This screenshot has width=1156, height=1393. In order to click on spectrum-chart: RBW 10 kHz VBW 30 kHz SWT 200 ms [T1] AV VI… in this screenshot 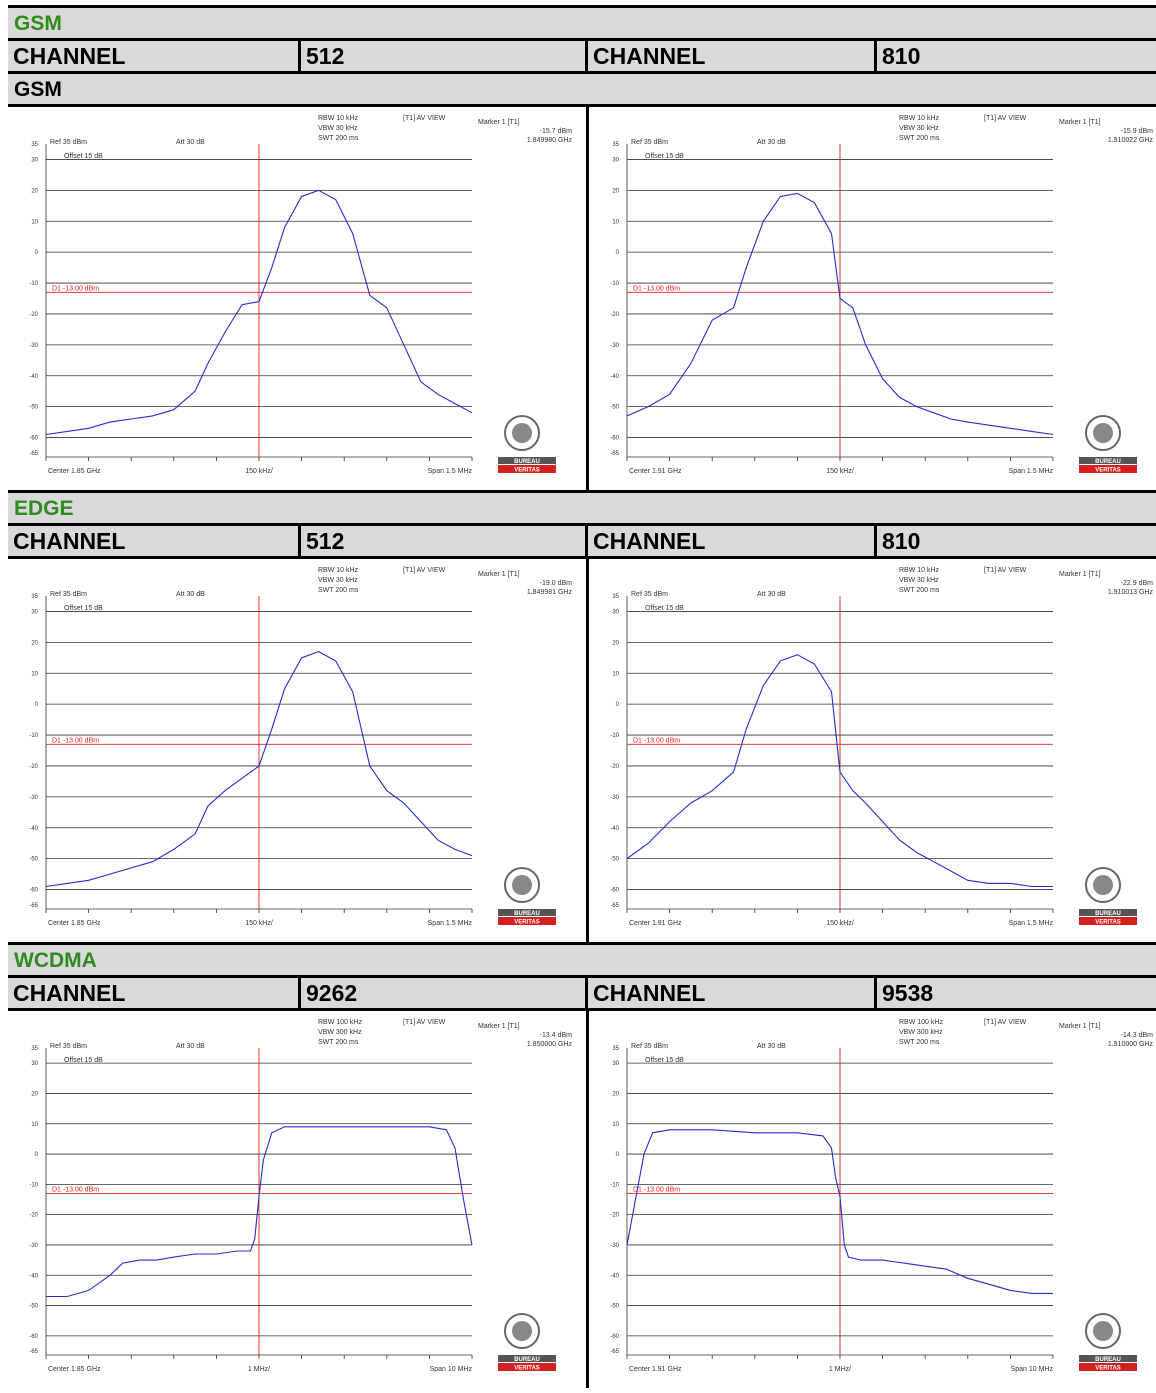, I will do `click(881, 295)`.